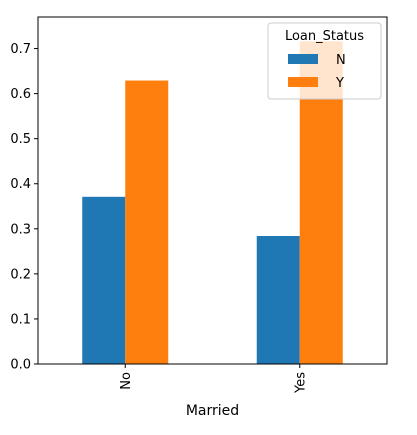  Describe the element at coordinates (324, 61) in the screenshot. I see `legend: Loan_Status NY` at that location.